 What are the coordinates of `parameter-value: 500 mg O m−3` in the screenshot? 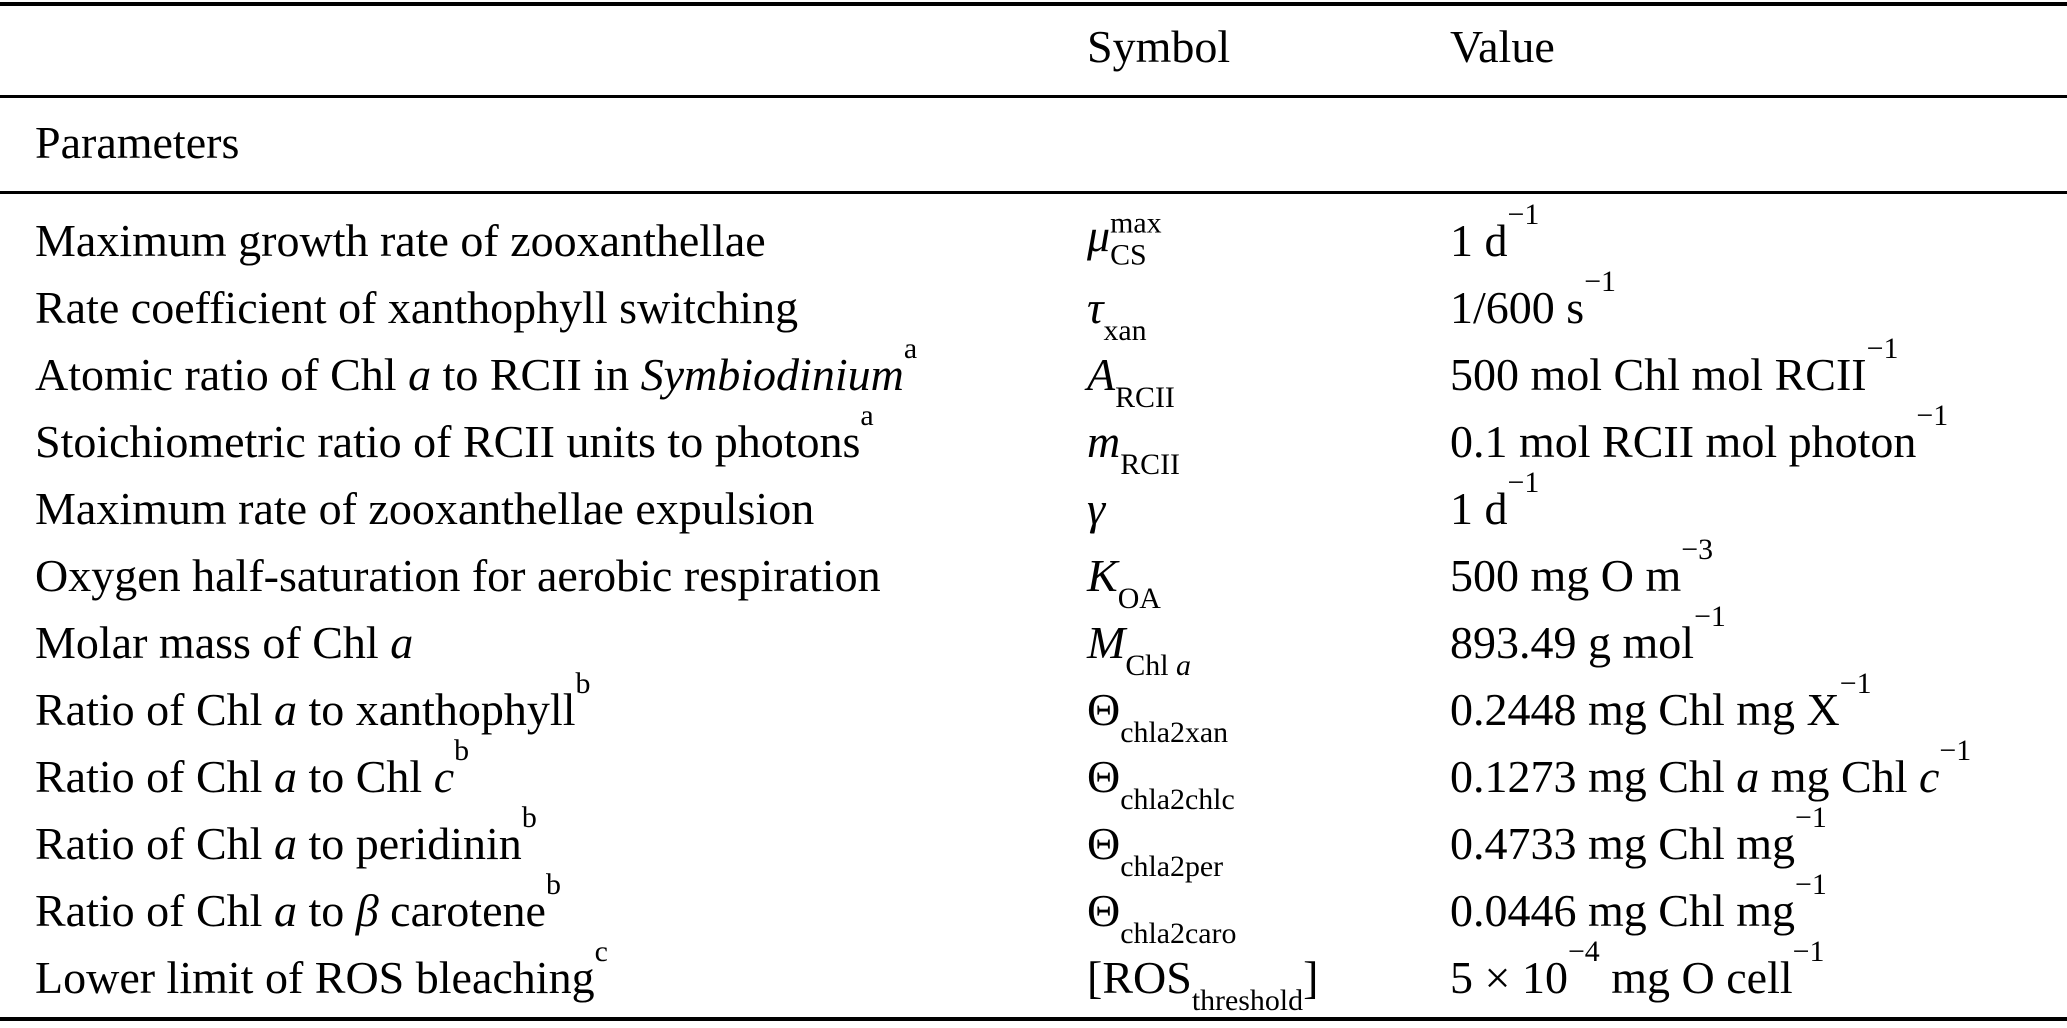 It's located at (1582, 566).